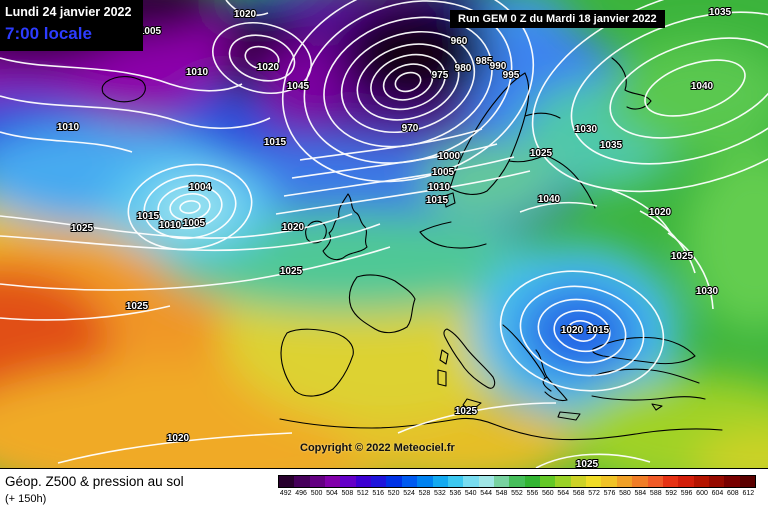 The width and height of the screenshot is (768, 512). What do you see at coordinates (332, 493) in the screenshot?
I see `scale-tick: 504` at bounding box center [332, 493].